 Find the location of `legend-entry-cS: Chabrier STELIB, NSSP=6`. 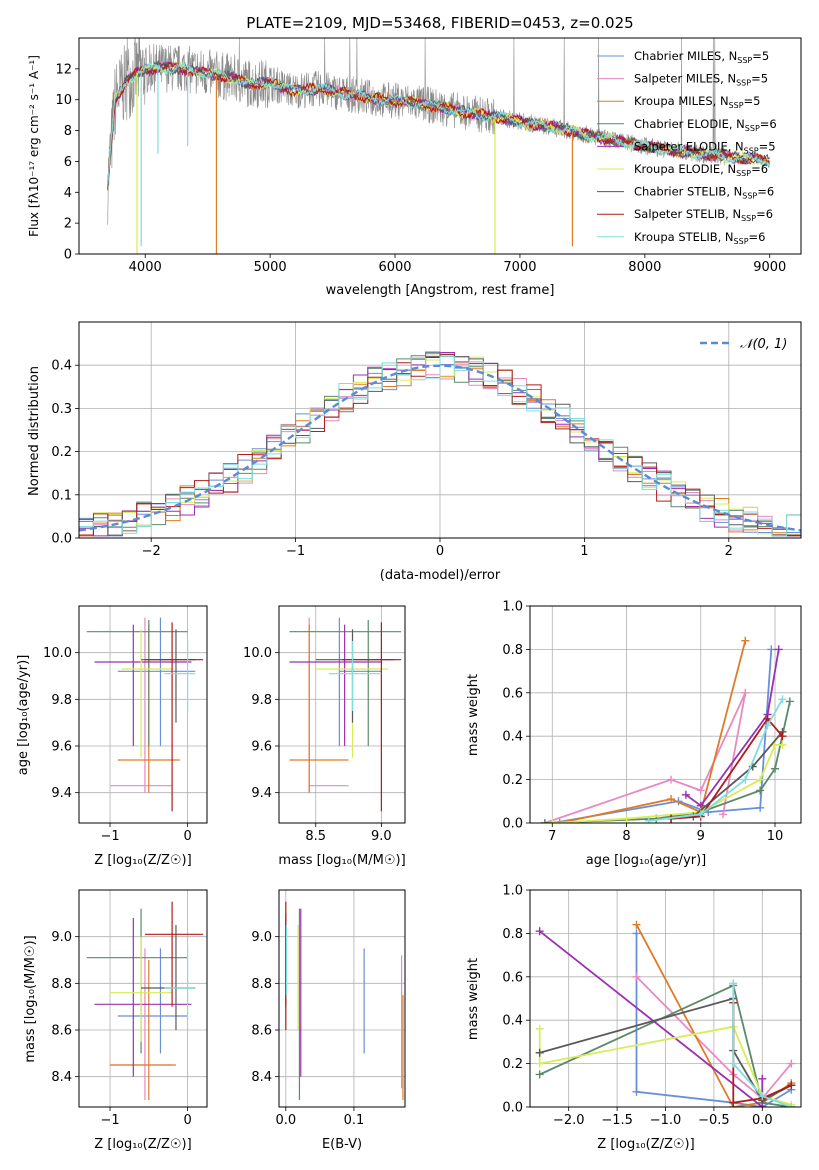

legend-entry-cS: Chabrier STELIB, NSSP=6 is located at coordinates (704, 193).